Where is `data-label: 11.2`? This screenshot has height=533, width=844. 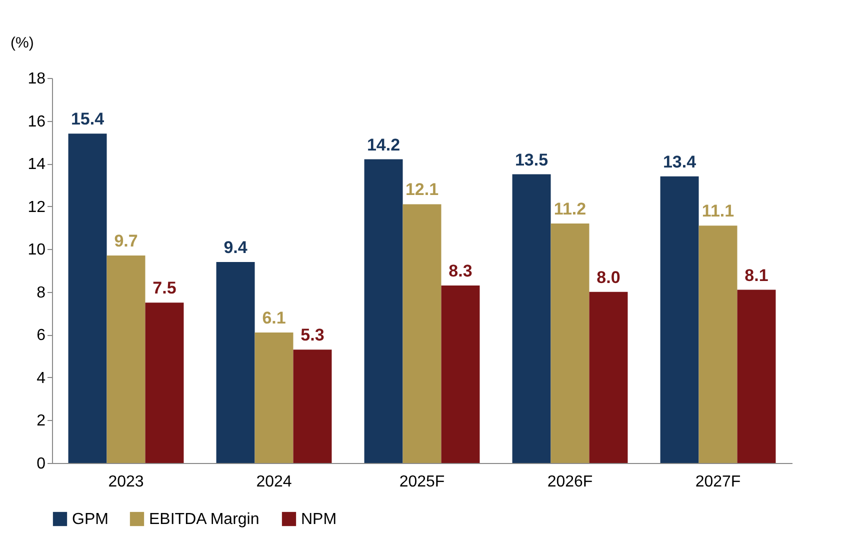
data-label: 11.2 is located at coordinates (570, 208).